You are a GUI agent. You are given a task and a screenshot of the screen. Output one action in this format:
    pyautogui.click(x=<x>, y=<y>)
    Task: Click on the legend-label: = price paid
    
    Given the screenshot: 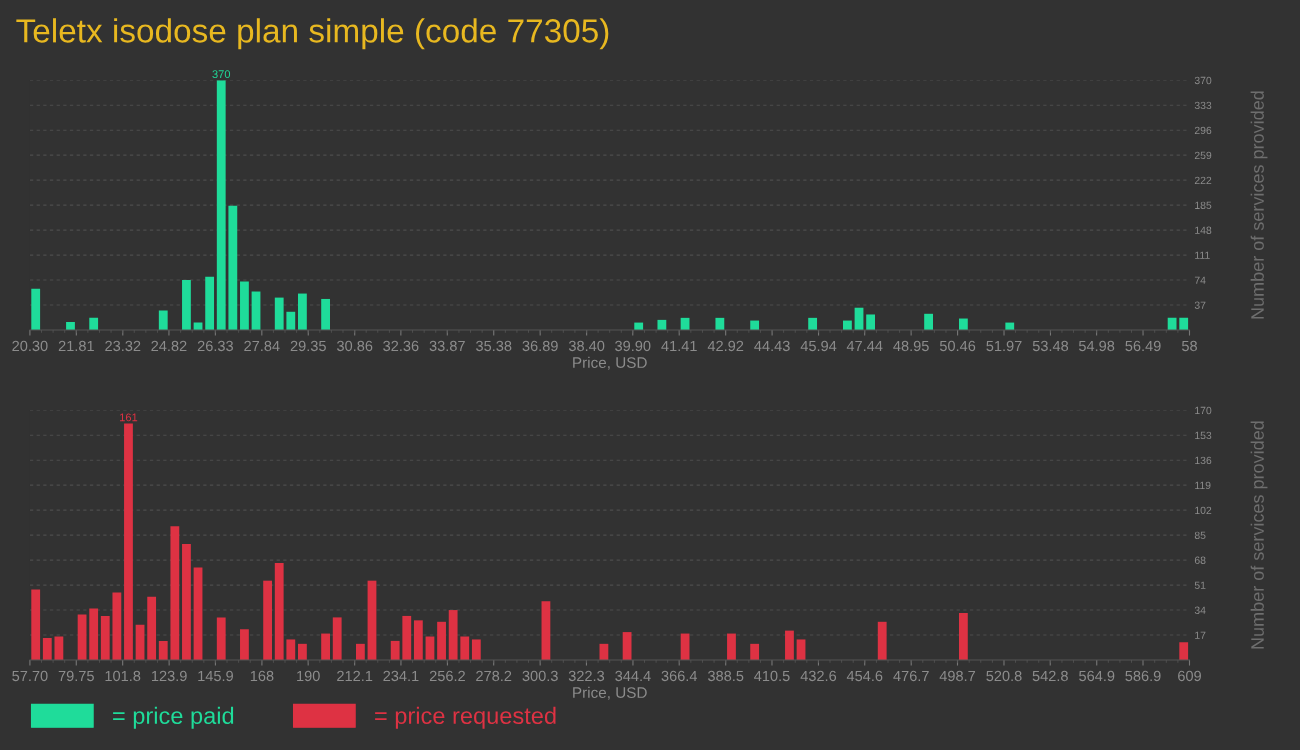 What is the action you would take?
    pyautogui.click(x=173, y=717)
    